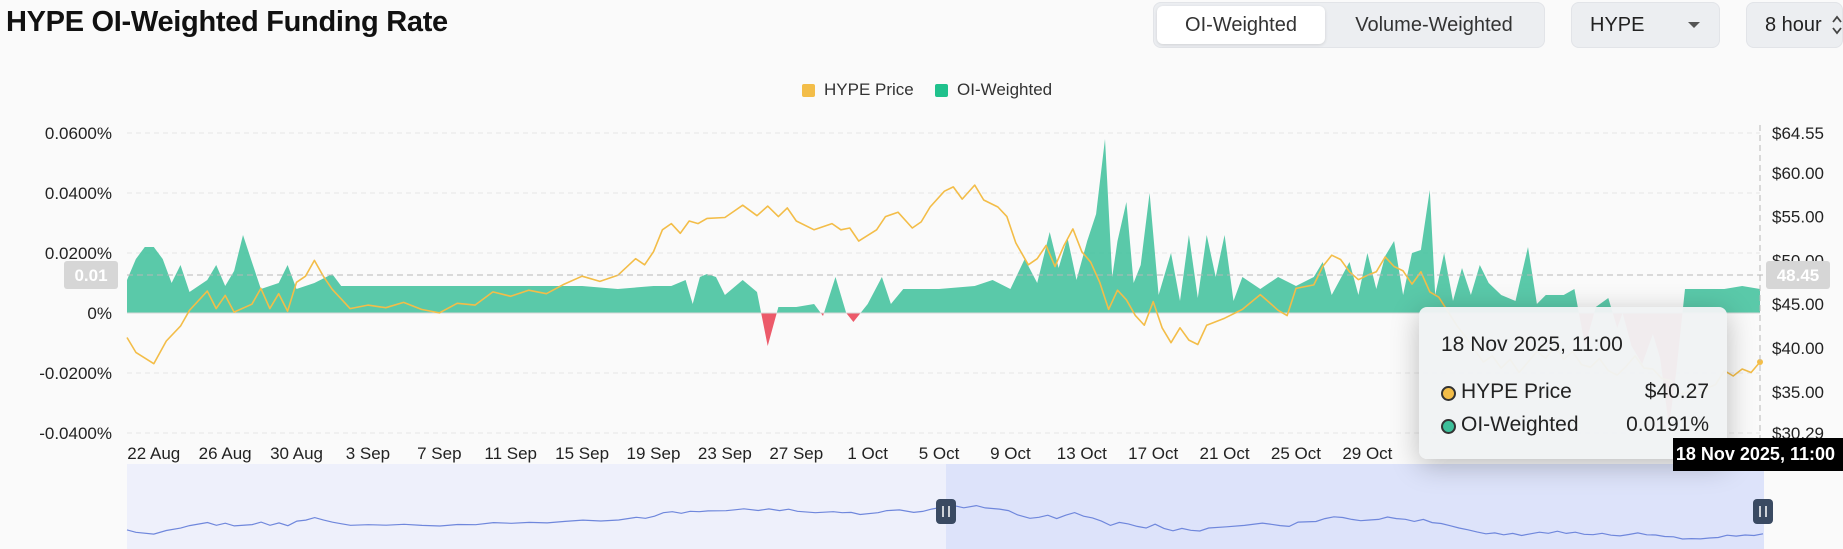  I want to click on x-tick-label: 25 Oct, so click(1296, 453).